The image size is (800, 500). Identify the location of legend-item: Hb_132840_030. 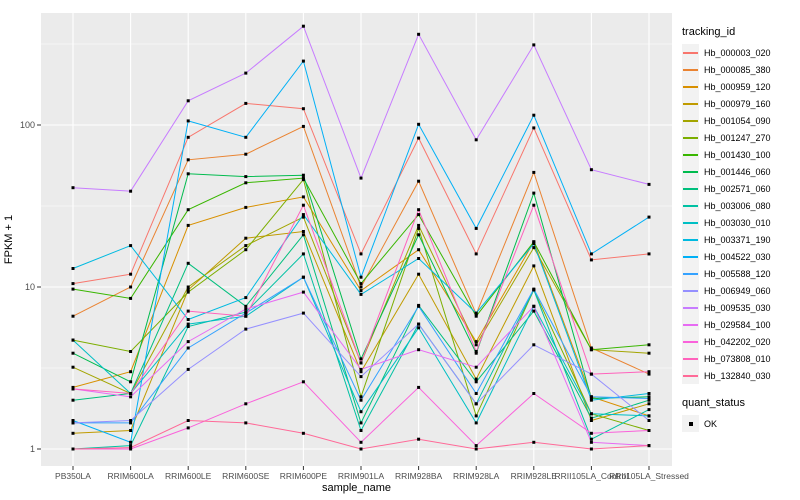
(740, 375).